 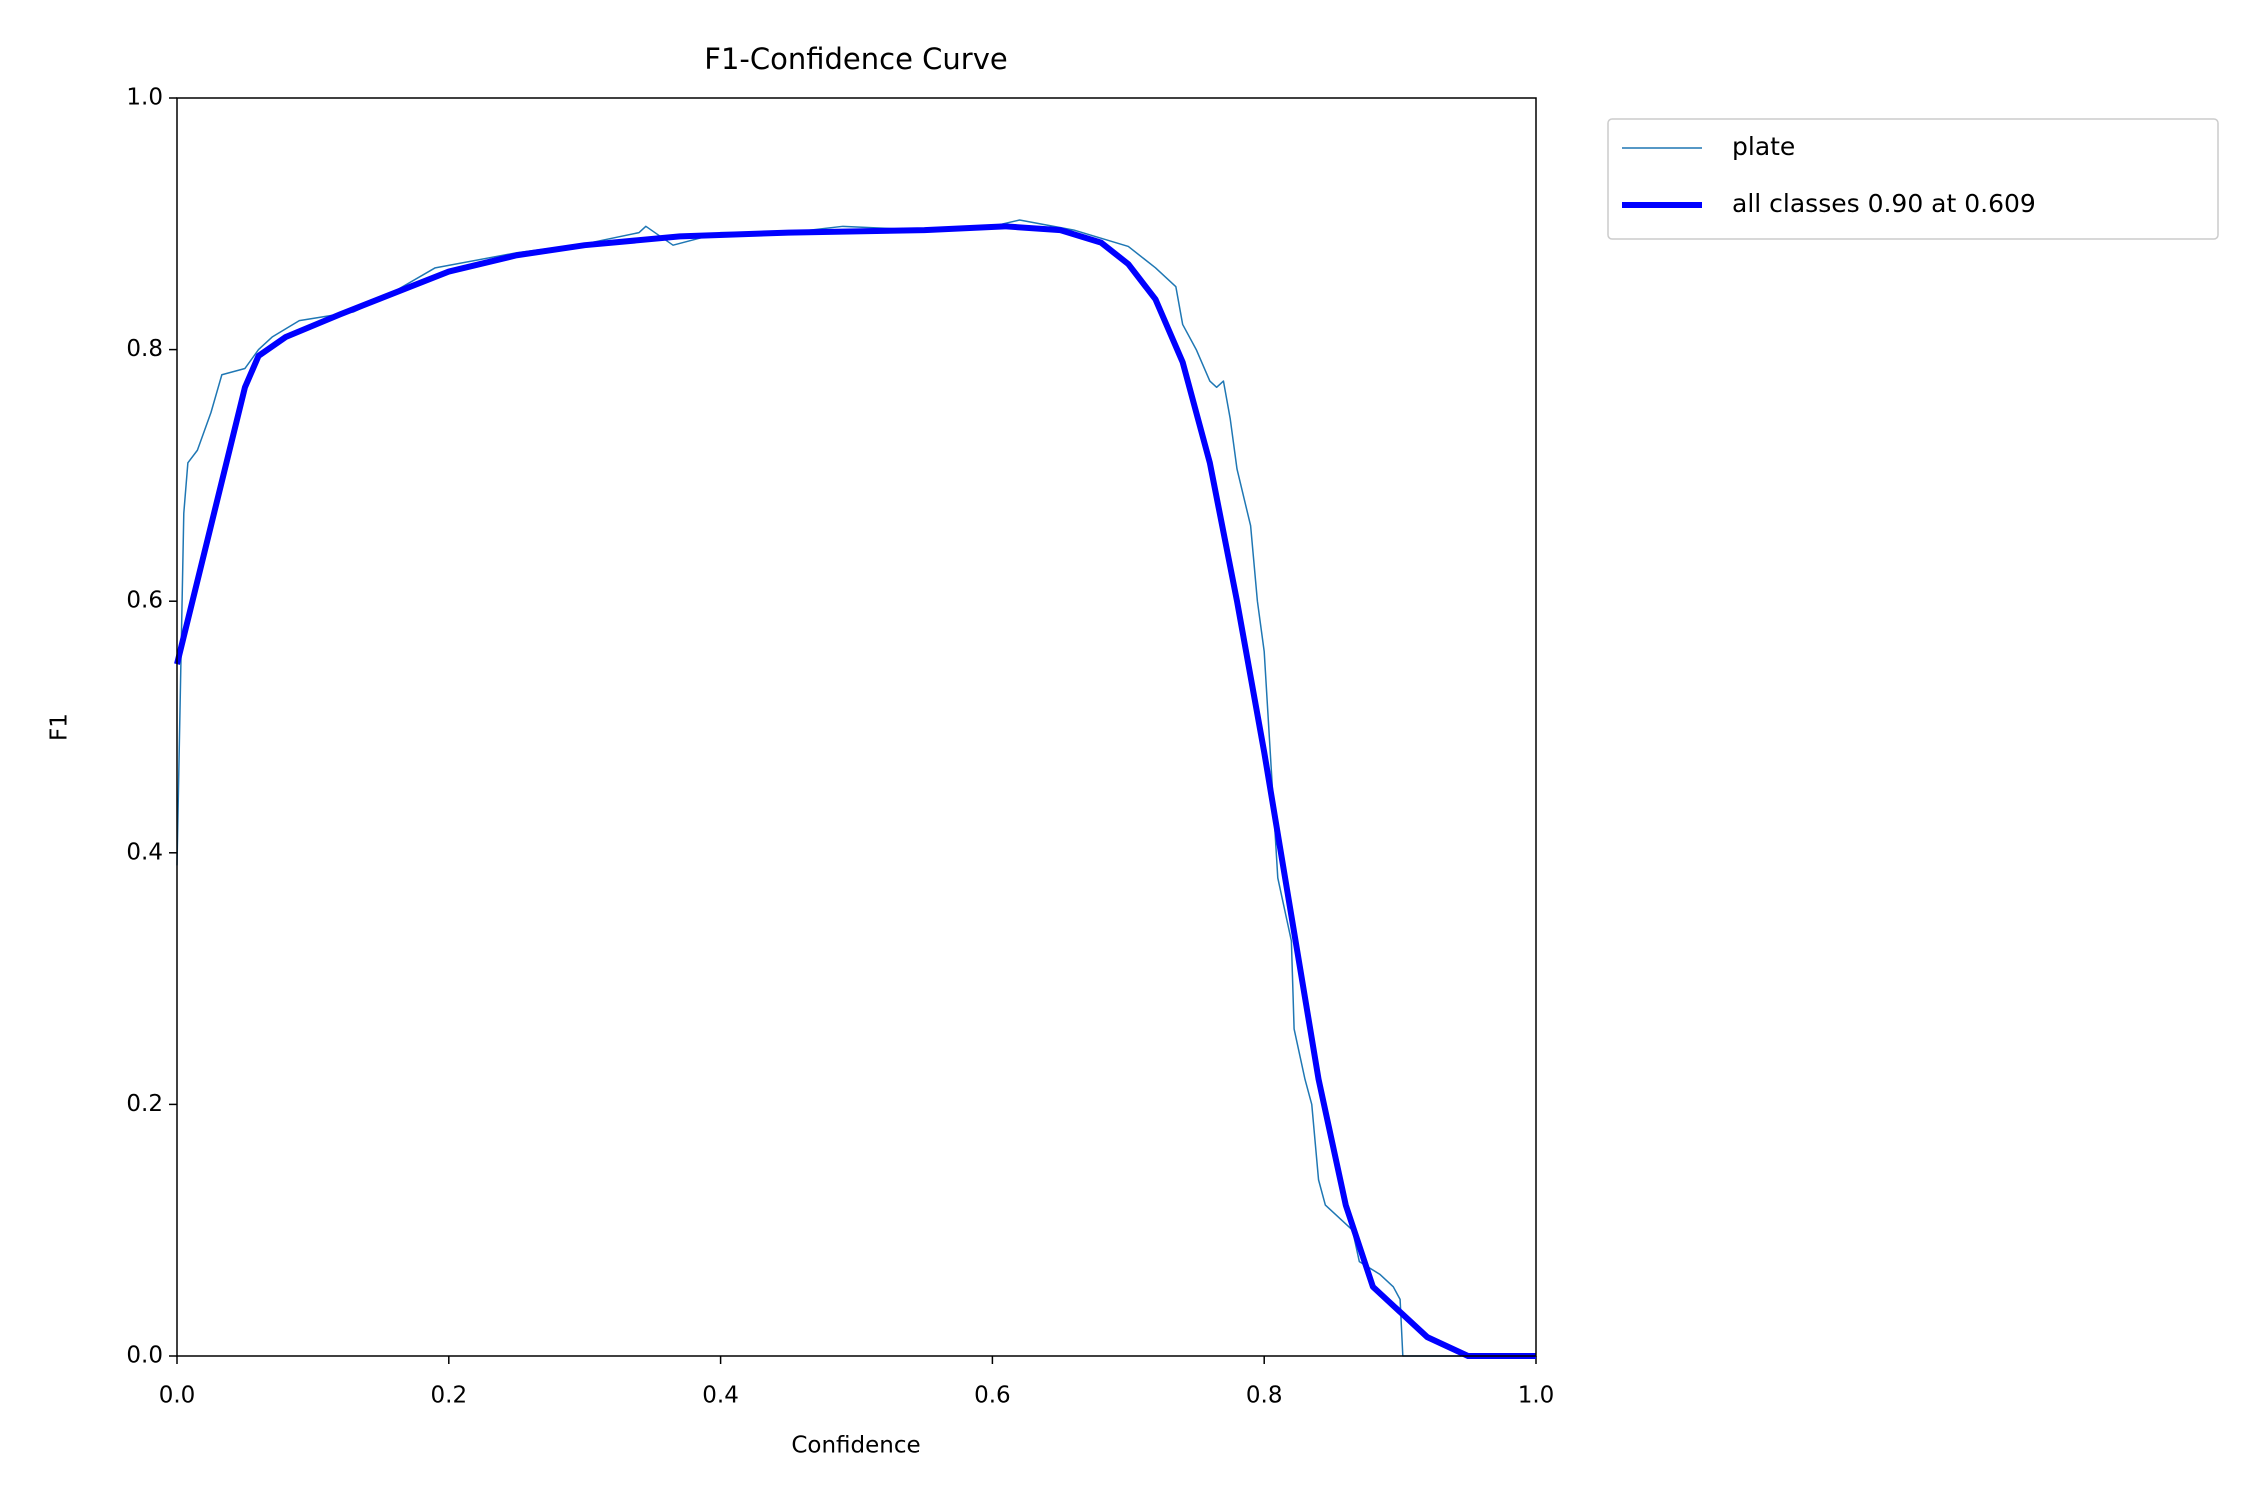 What do you see at coordinates (144, 1356) in the screenshot?
I see `y-tick-label: 0.0` at bounding box center [144, 1356].